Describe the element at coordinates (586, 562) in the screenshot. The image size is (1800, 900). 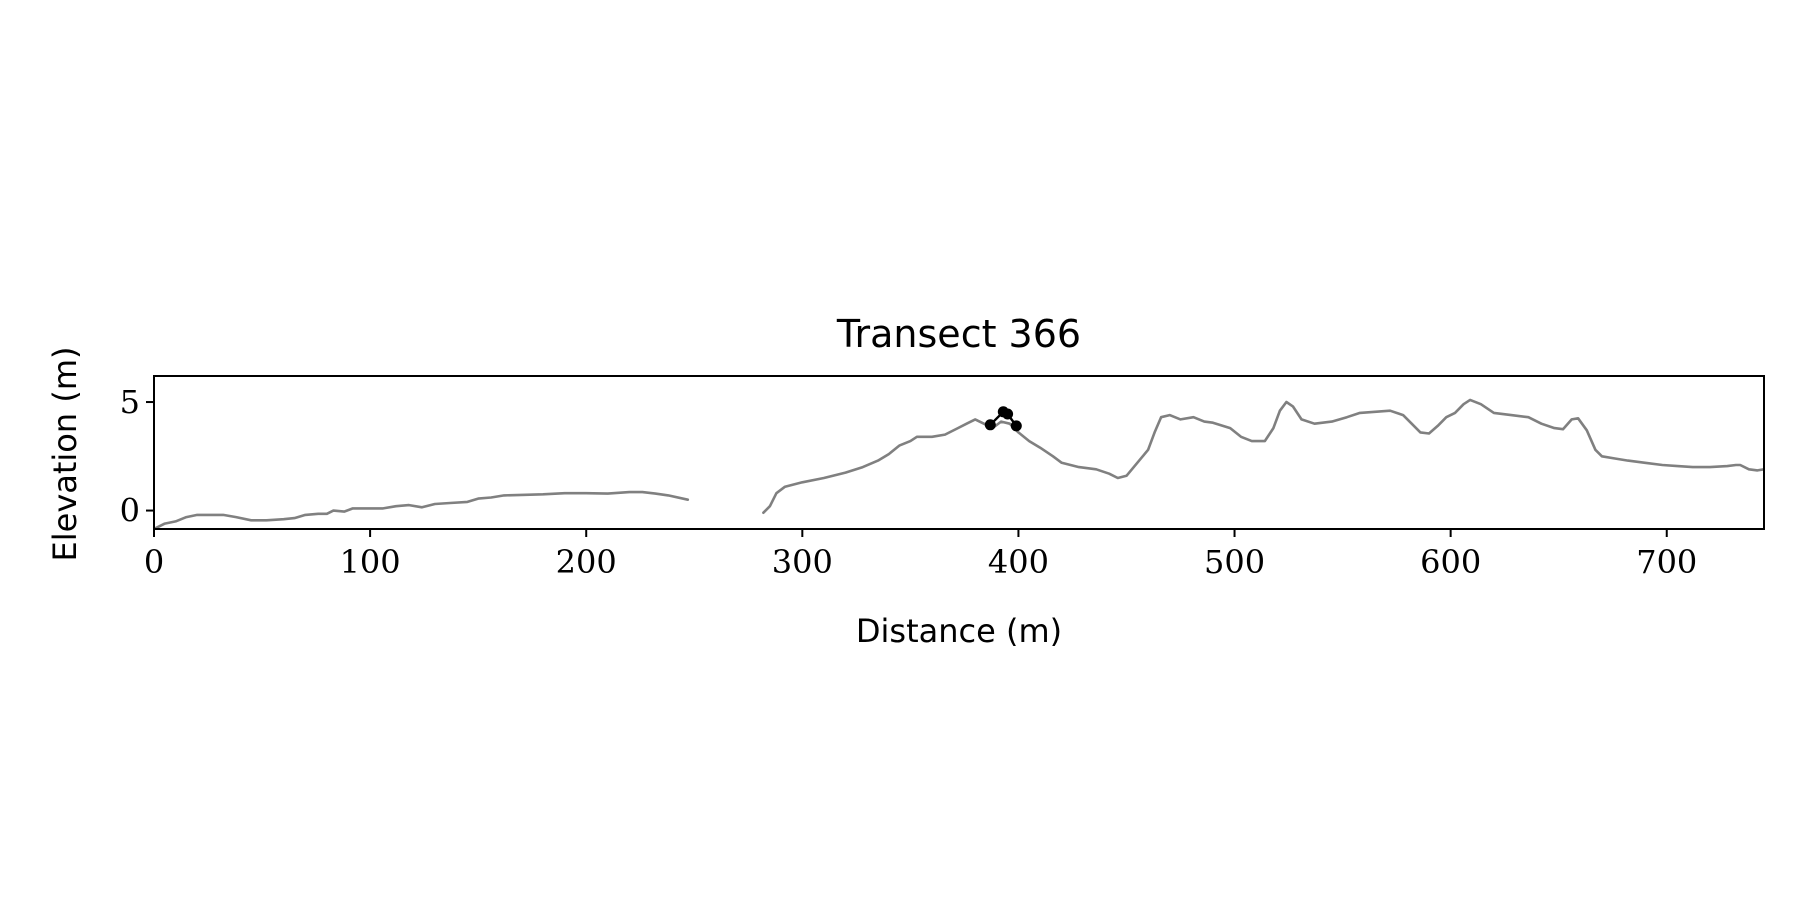
I see `x-tick-label: 200` at that location.